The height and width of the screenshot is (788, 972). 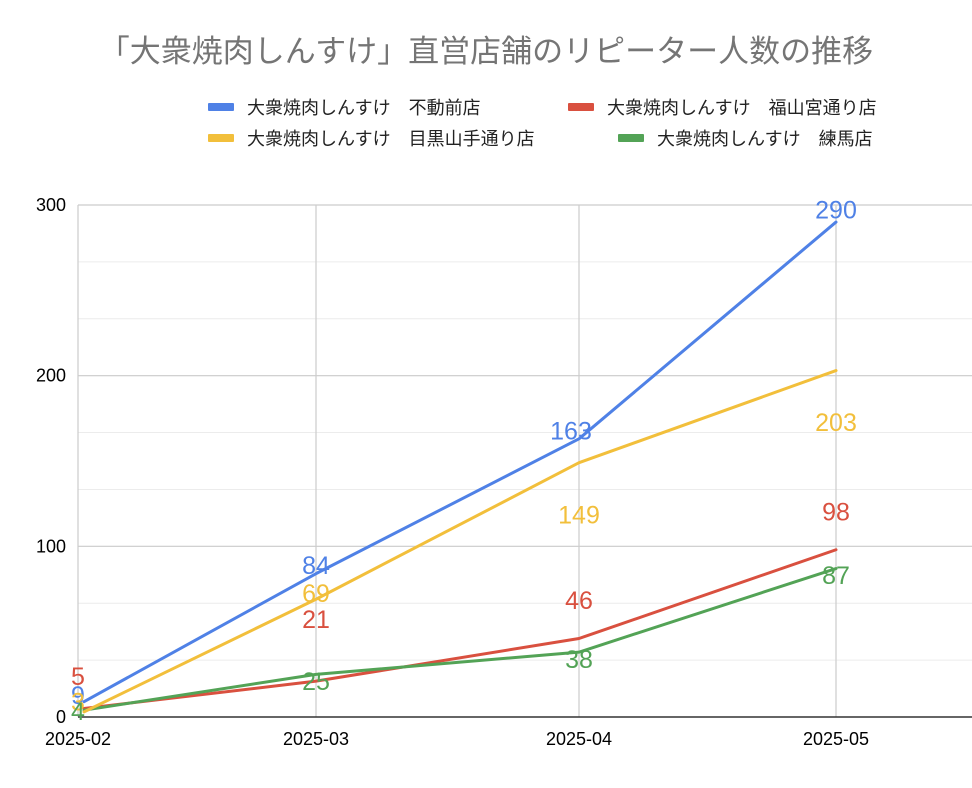 What do you see at coordinates (579, 601) in the screenshot?
I see `data-label: 46` at bounding box center [579, 601].